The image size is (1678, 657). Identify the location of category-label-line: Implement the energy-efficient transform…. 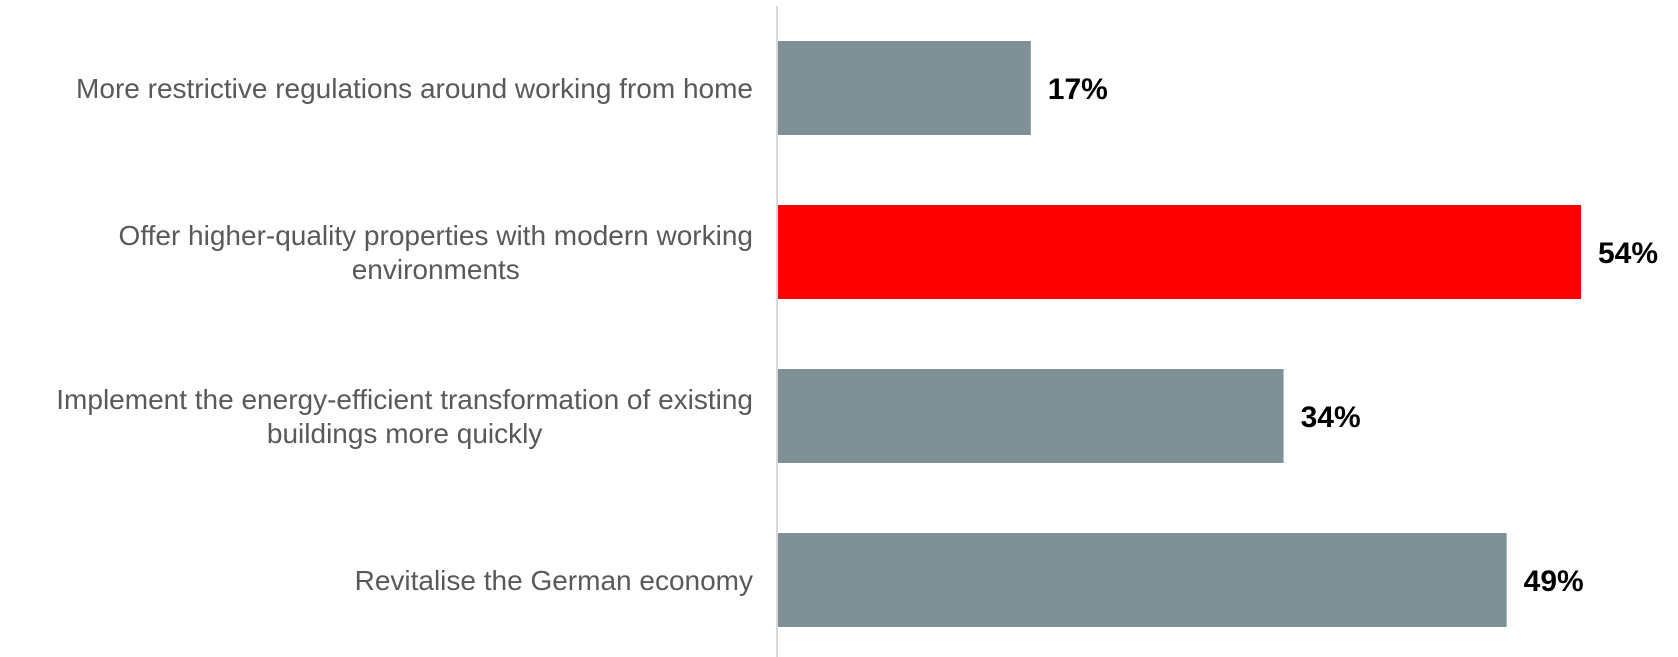
(404, 399).